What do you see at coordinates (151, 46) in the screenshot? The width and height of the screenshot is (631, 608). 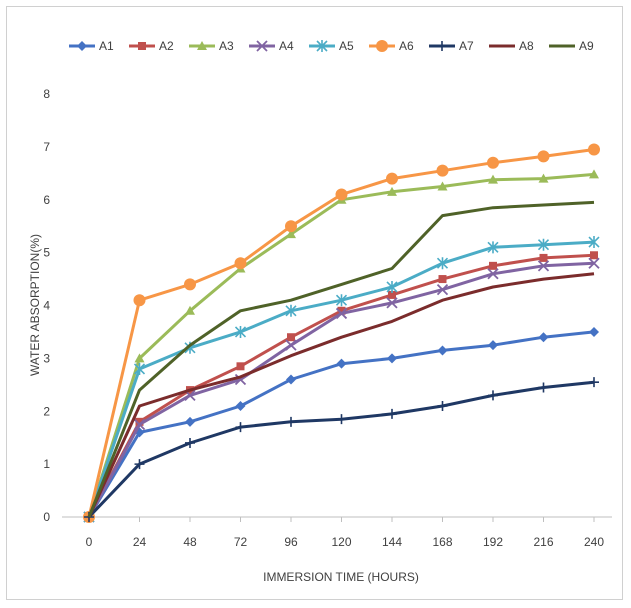 I see `legend-item-a2: A2` at bounding box center [151, 46].